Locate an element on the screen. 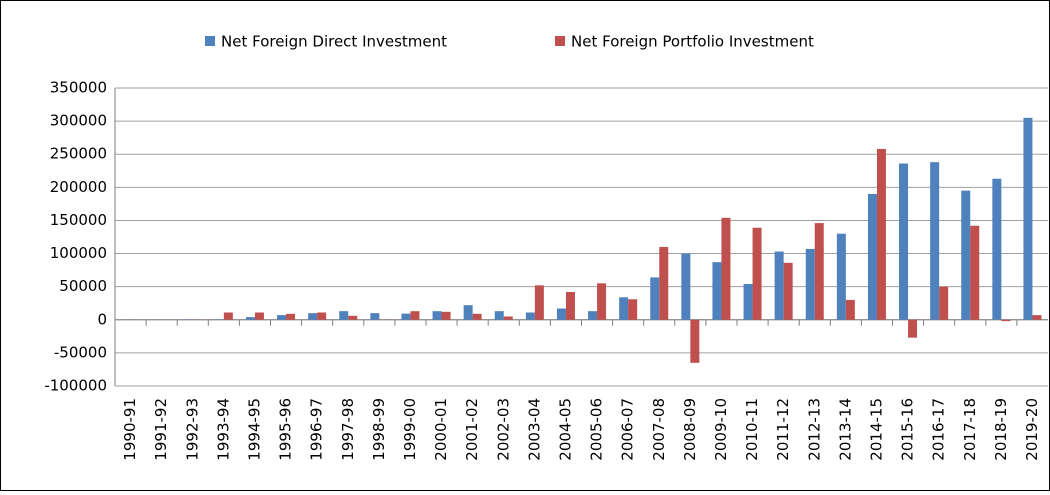 The width and height of the screenshot is (1050, 495). x-tick-label: 2019-20 is located at coordinates (1032, 429).